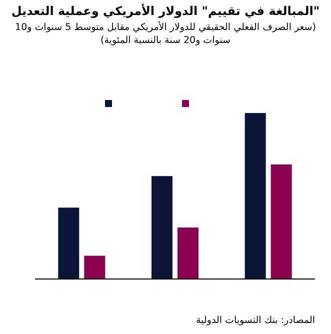  I want to click on text: المصادر: بنك التسويات الدولية, so click(255, 320).